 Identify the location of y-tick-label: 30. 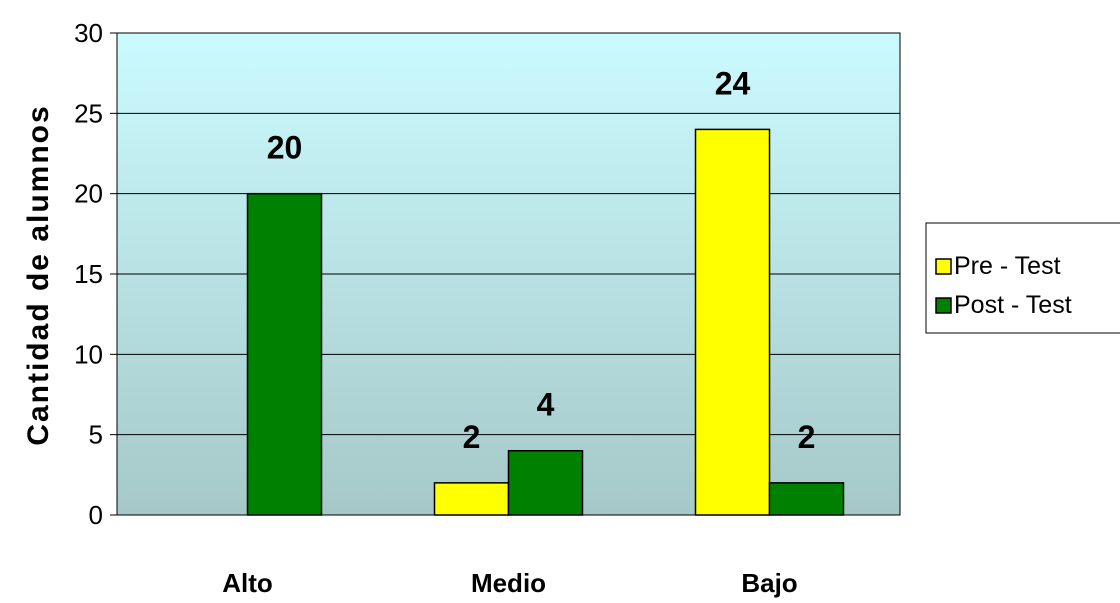
(88, 33).